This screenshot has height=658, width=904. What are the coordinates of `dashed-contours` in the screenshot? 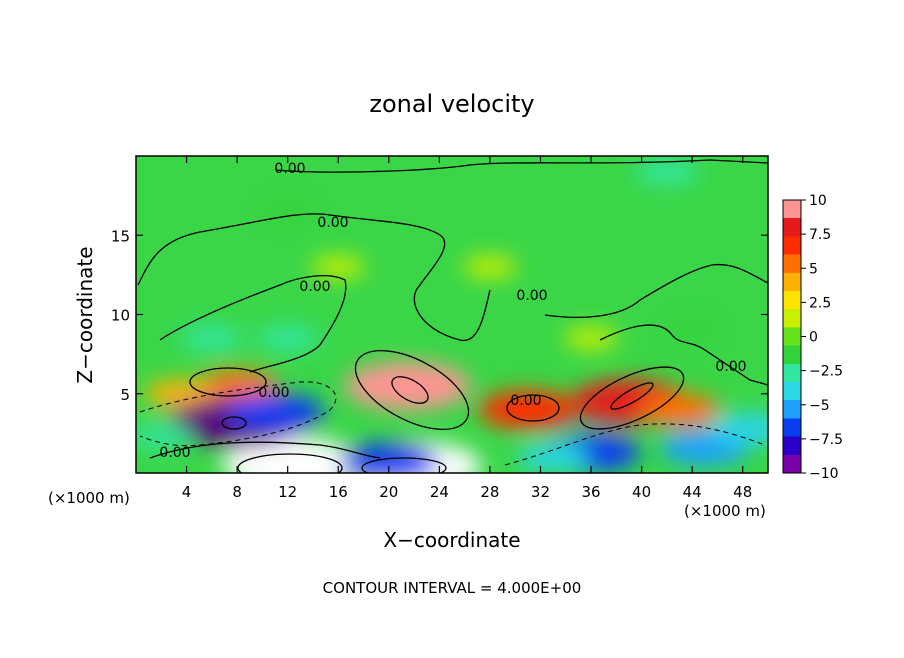 It's located at (452, 423).